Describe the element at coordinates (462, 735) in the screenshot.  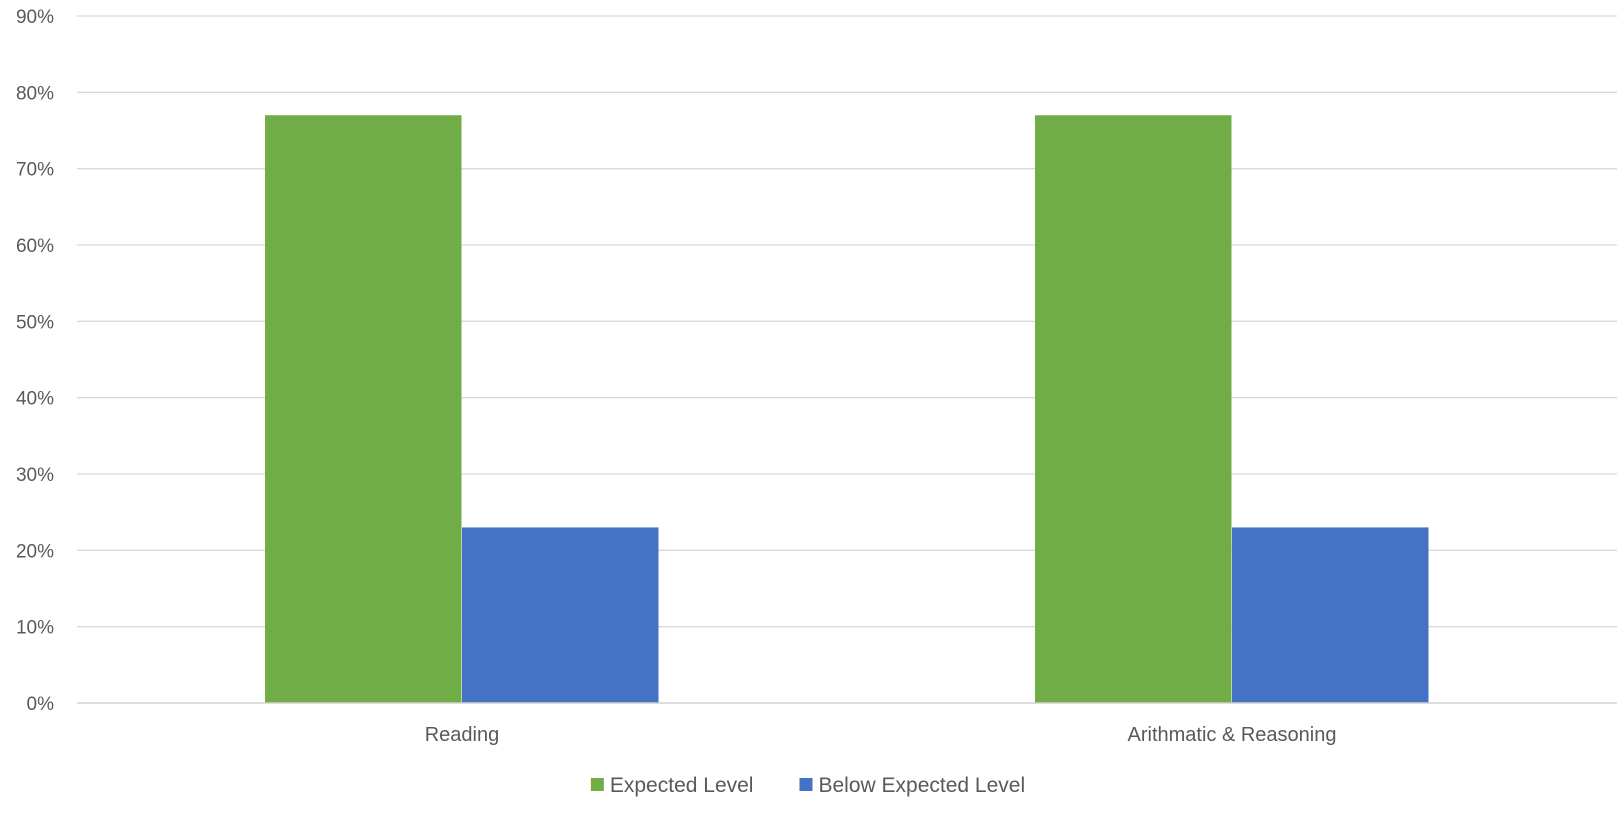
I see `x-category-label: Reading` at that location.